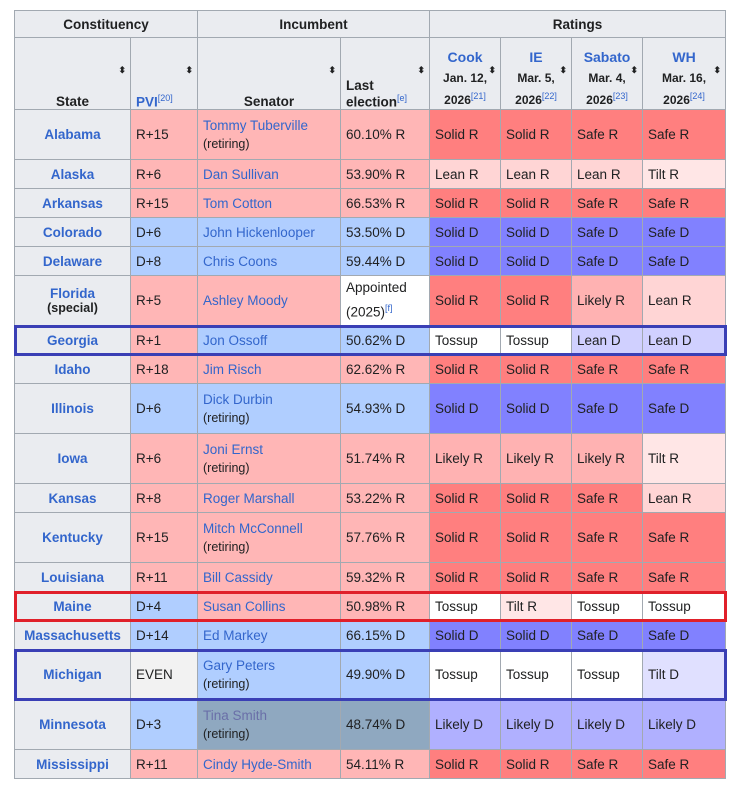 The image size is (739, 800). Describe the element at coordinates (164, 73) in the screenshot. I see `pvi-column-header: PVI[20] ⬍` at that location.